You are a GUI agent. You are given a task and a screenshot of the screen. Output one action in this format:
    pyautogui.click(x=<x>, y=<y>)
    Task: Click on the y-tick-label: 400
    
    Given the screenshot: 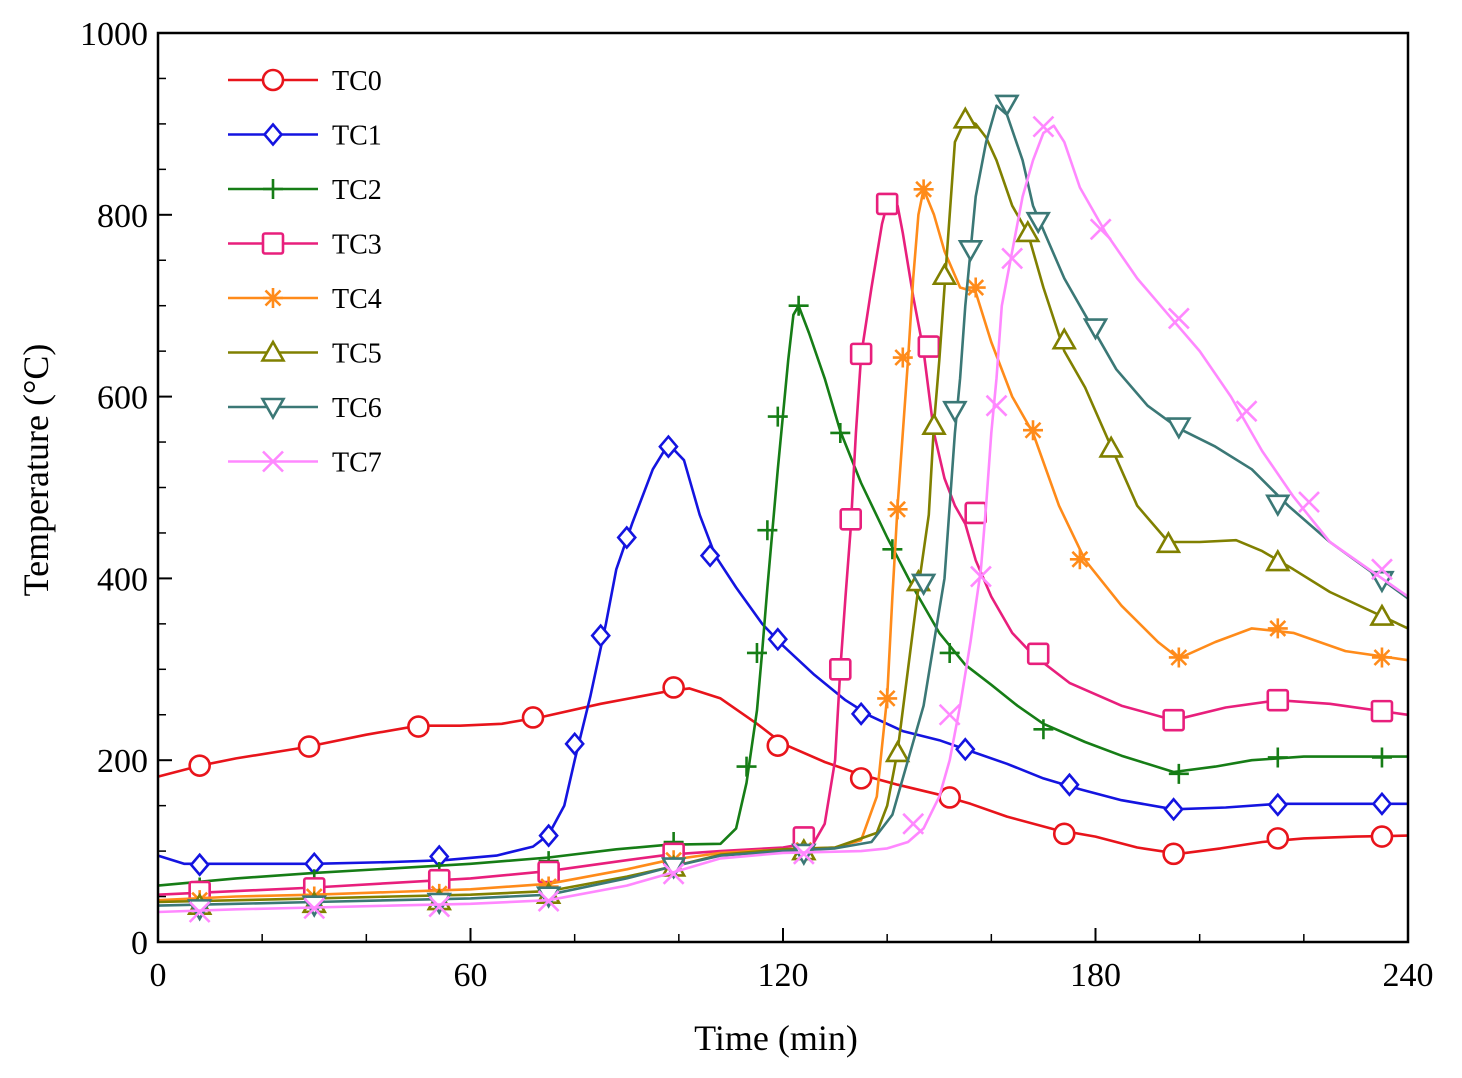 What is the action you would take?
    pyautogui.click(x=122, y=579)
    